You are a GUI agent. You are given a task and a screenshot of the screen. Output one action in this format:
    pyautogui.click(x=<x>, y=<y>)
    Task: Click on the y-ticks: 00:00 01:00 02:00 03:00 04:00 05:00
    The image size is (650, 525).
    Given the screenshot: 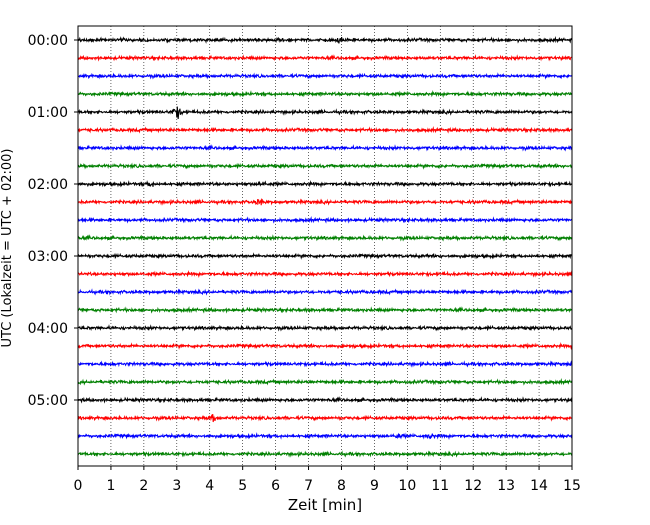 What is the action you would take?
    pyautogui.click(x=53, y=221)
    